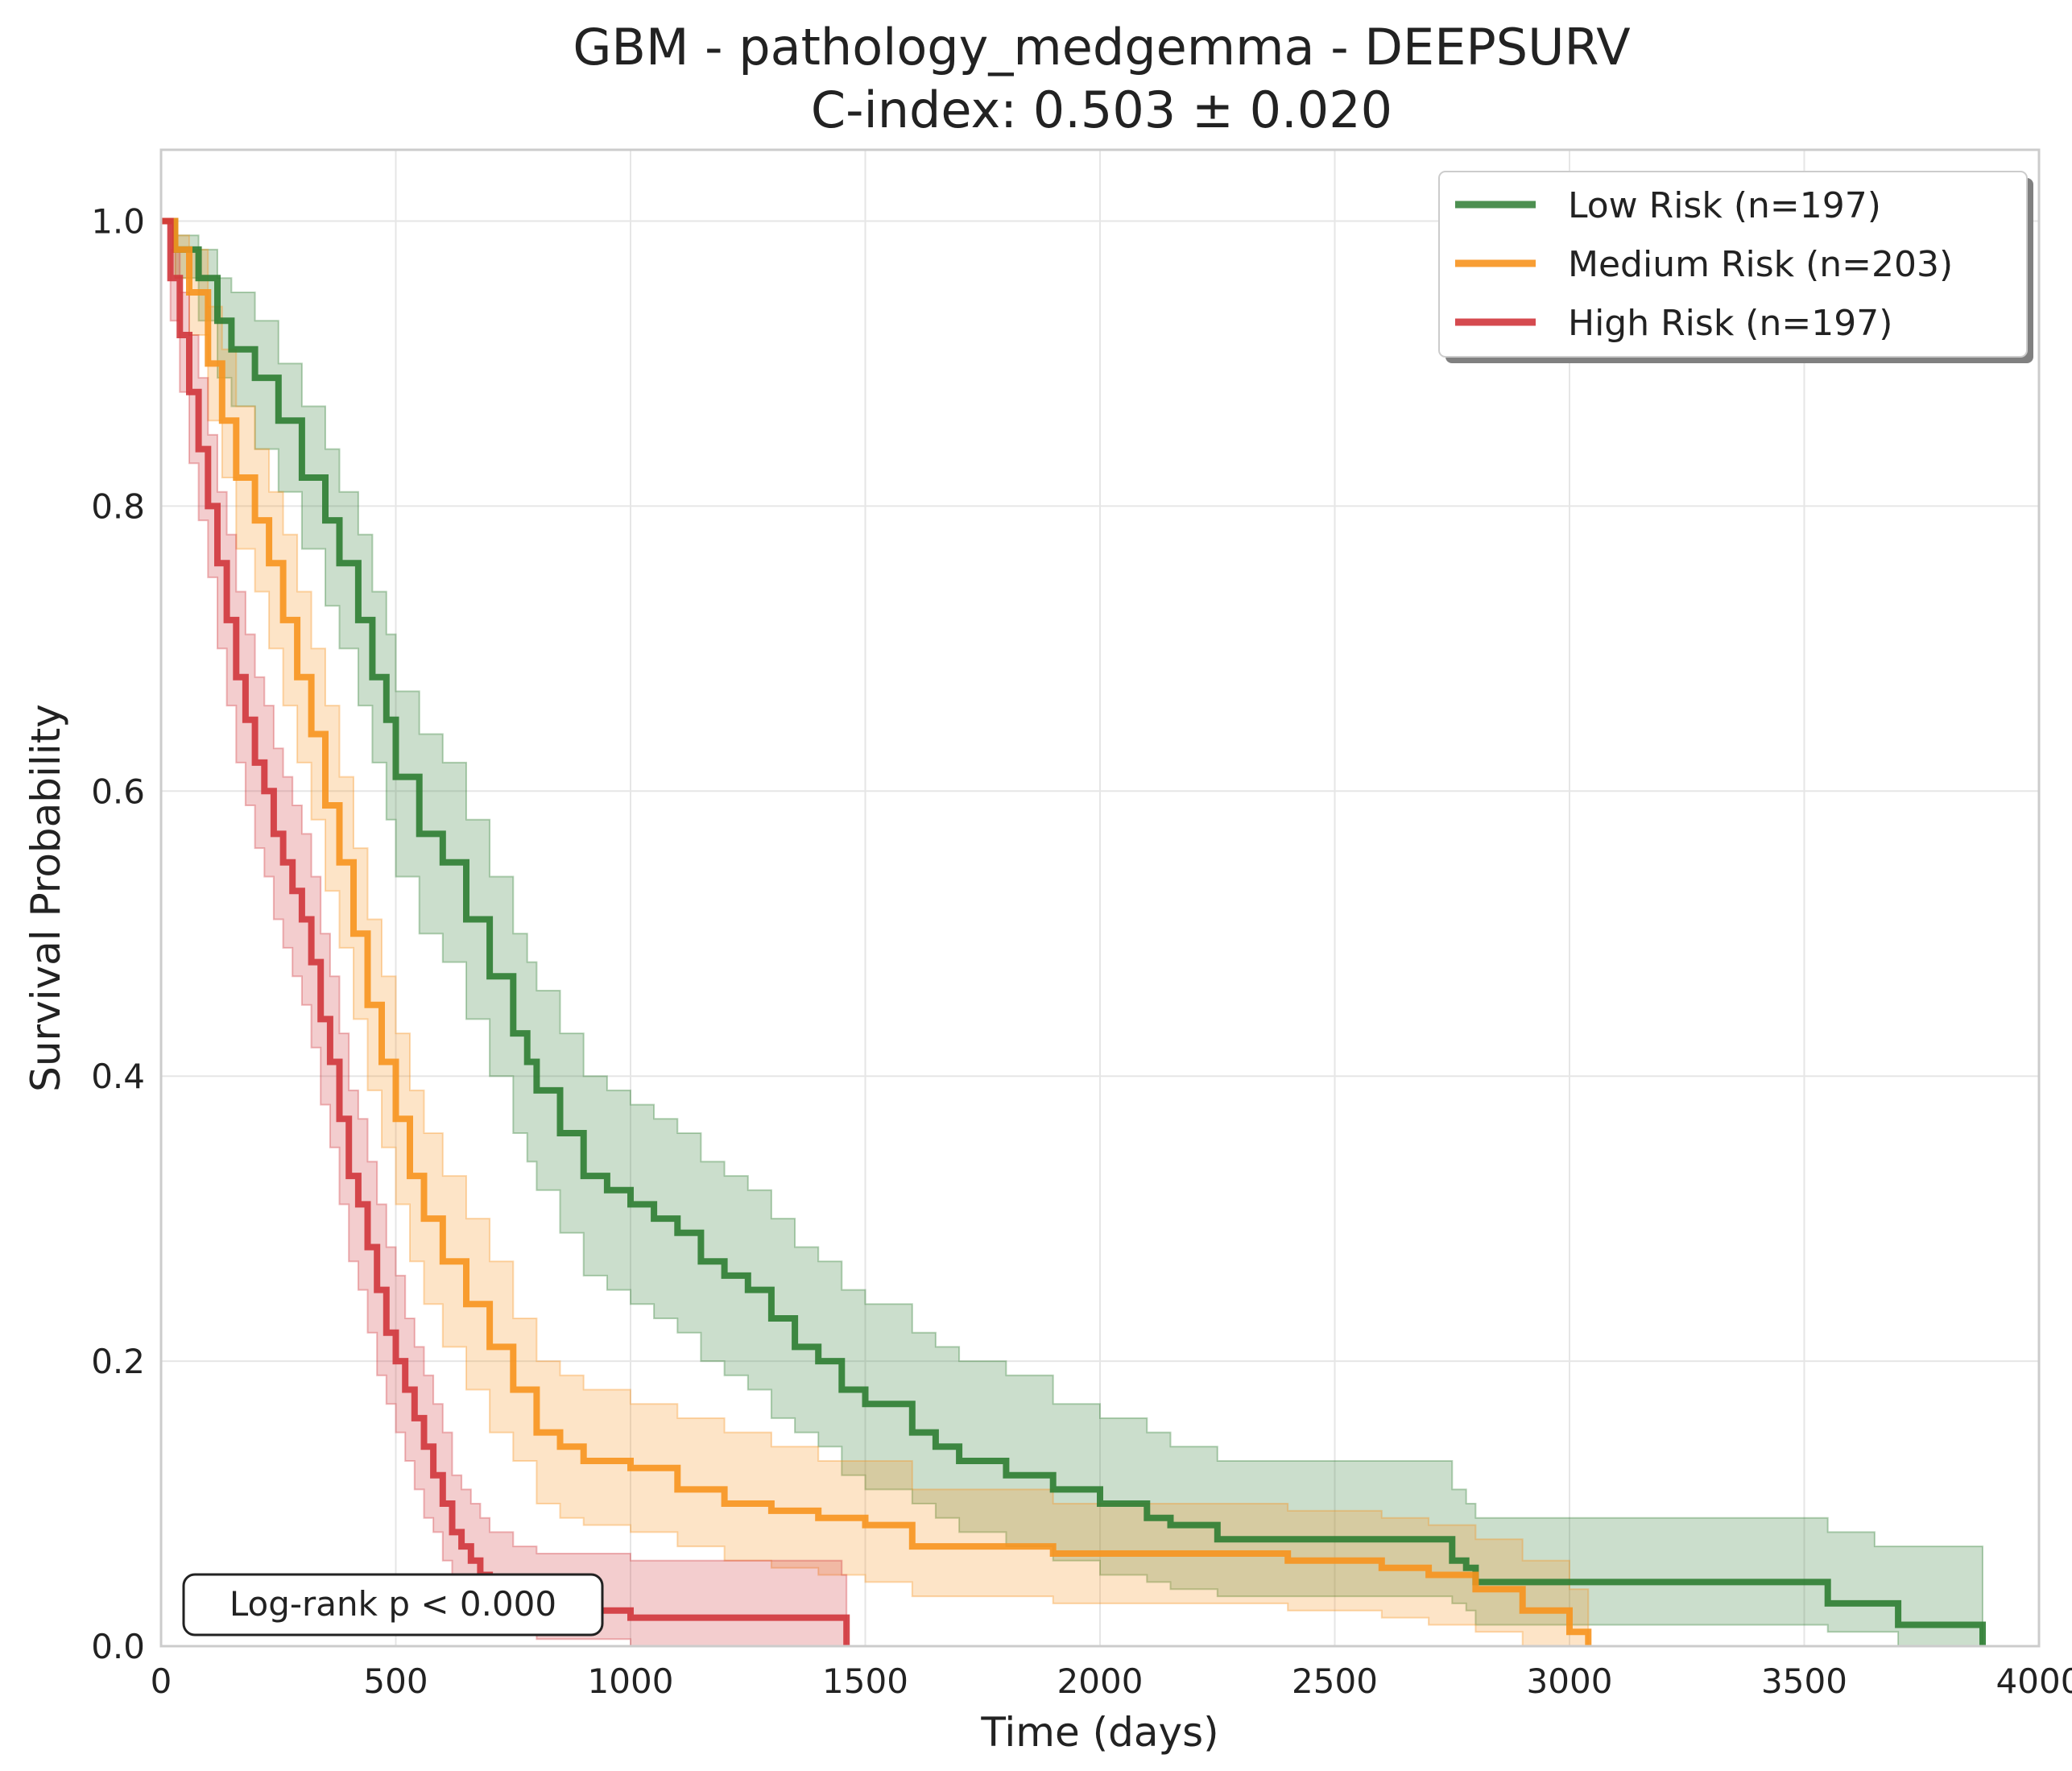  Describe the element at coordinates (1724, 205) in the screenshot. I see `legend-label-low-risk: Low Risk (n=197)` at that location.